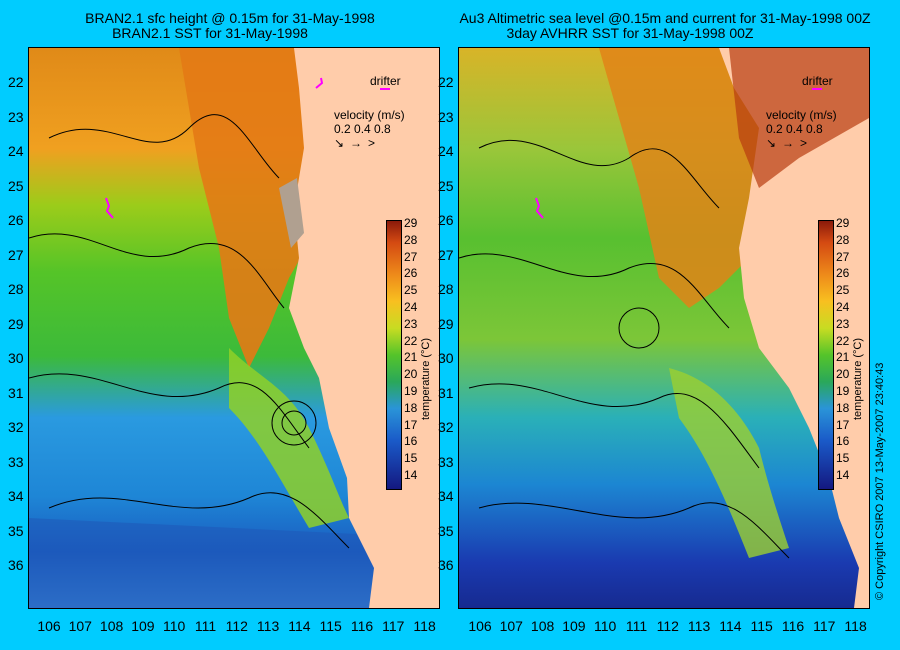  What do you see at coordinates (16, 565) in the screenshot?
I see `latitude-label: 36` at bounding box center [16, 565].